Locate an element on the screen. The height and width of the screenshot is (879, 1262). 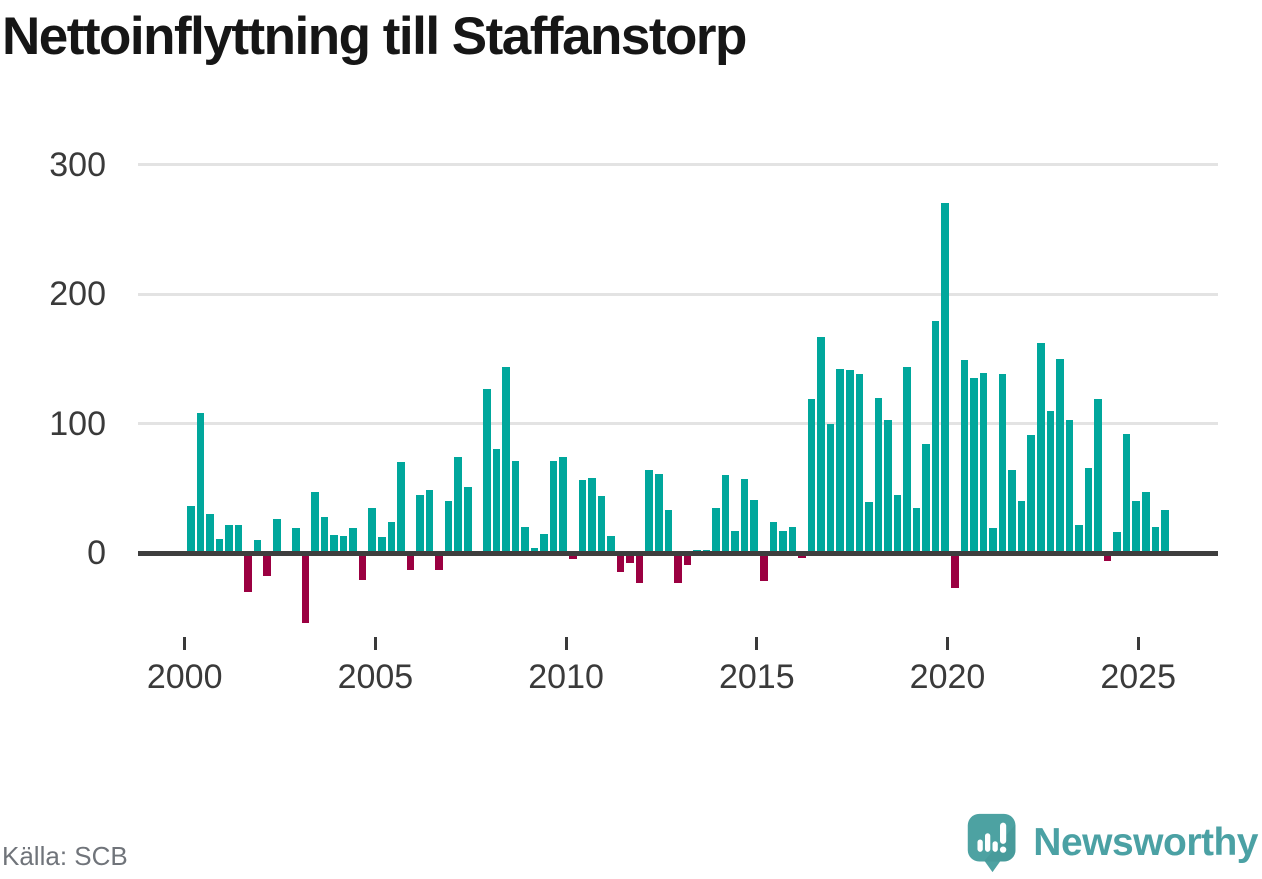
brand-wordmark: Newsworthy is located at coordinates (1145, 842).